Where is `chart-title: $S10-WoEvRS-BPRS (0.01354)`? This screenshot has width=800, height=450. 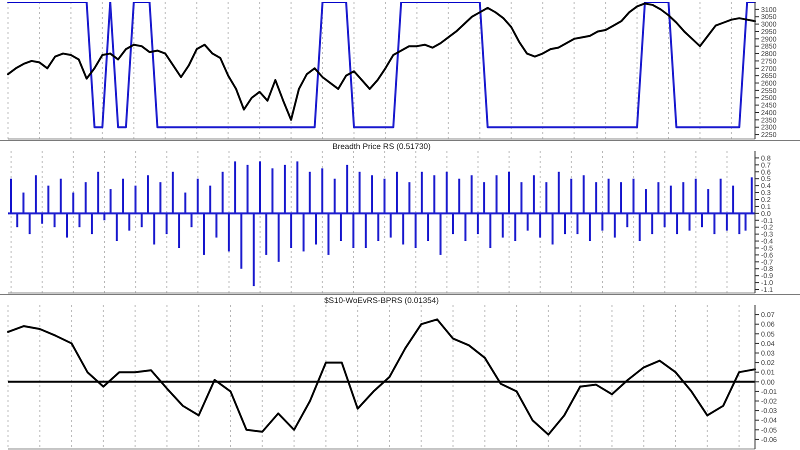 chart-title: $S10-WoEvRS-BPRS (0.01354) is located at coordinates (381, 300).